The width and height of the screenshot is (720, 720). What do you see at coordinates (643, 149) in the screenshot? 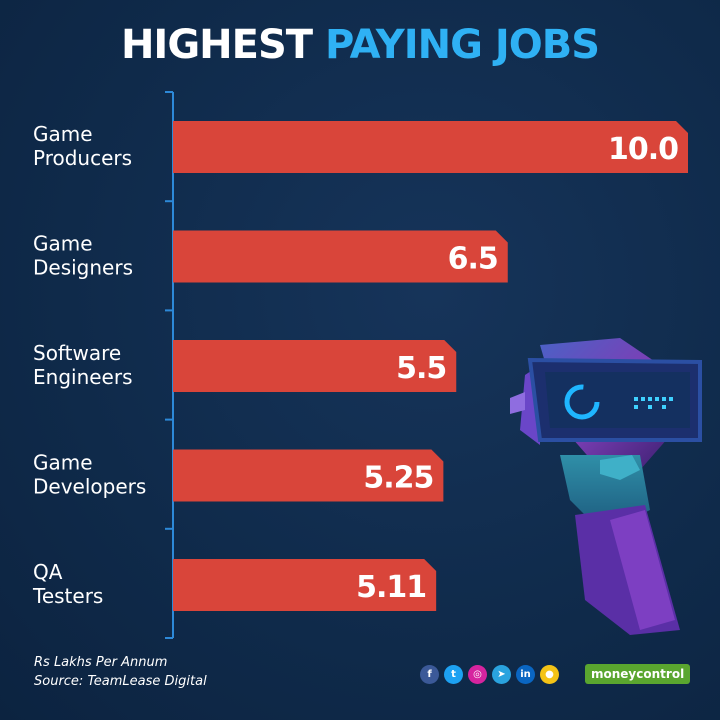
I see `data-label: 10.0` at bounding box center [643, 149].